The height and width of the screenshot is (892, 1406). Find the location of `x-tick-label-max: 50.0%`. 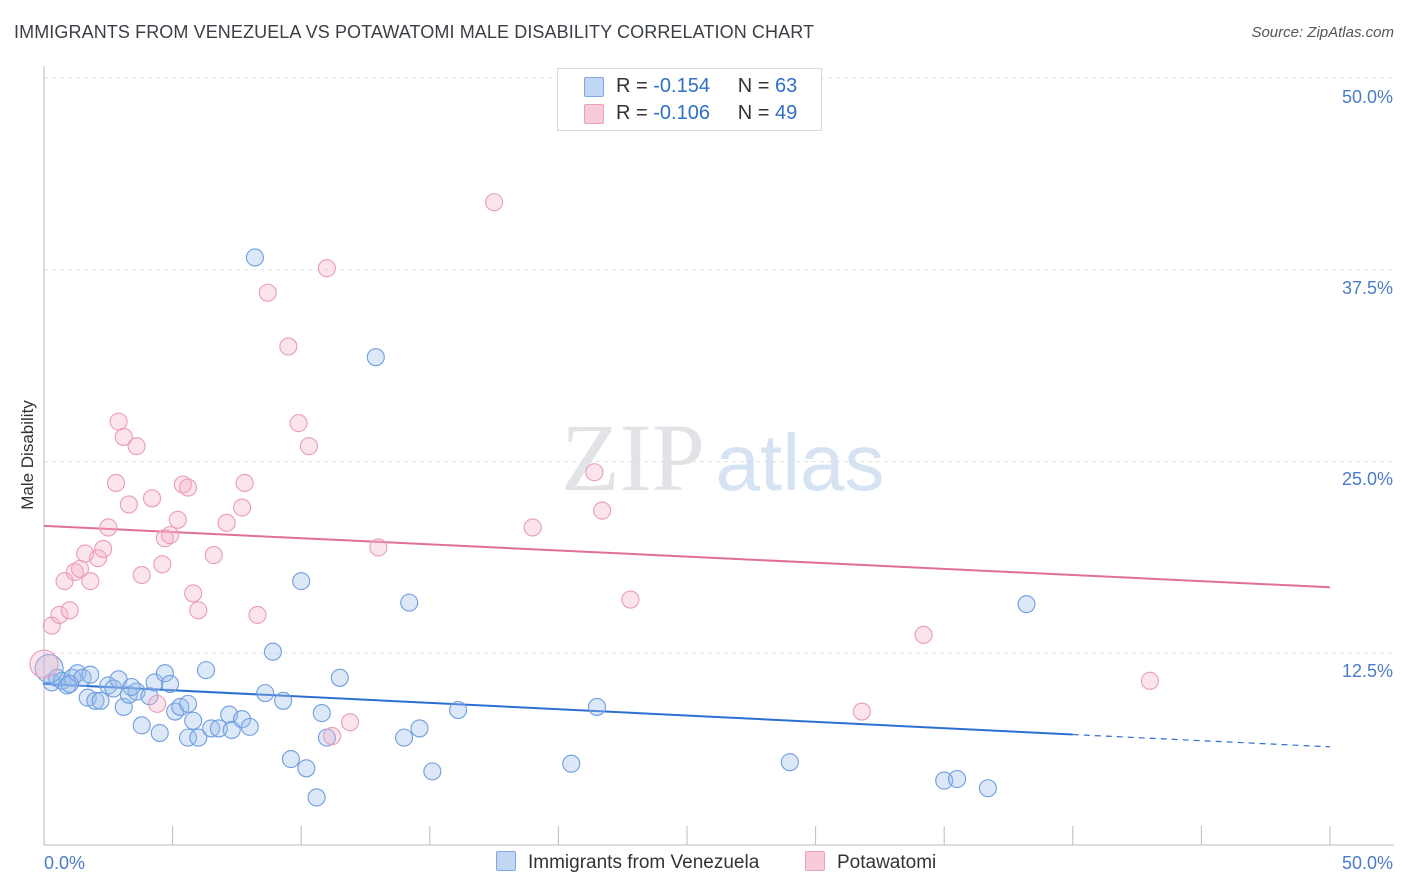

x-tick-label-max: 50.0% is located at coordinates (1367, 863).